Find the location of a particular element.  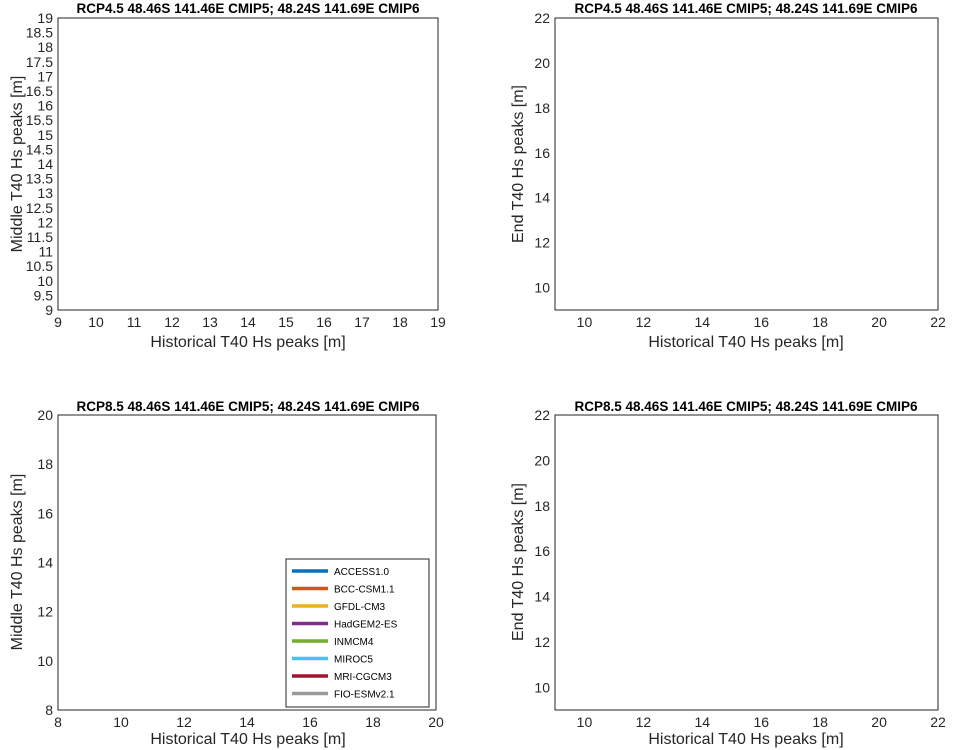

x-tick-label: 17 is located at coordinates (362, 322).